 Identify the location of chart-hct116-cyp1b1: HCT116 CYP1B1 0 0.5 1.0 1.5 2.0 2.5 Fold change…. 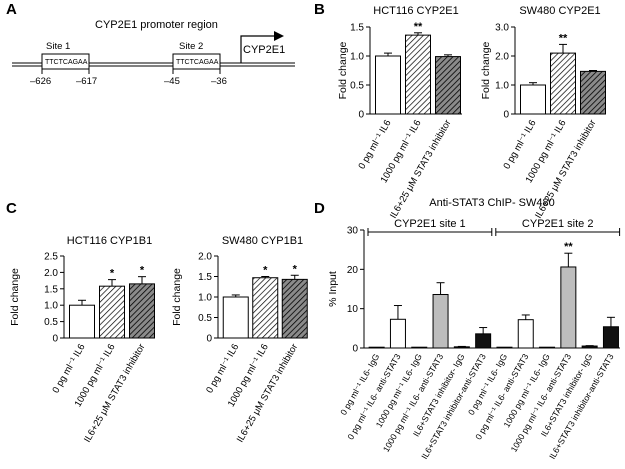
(82, 340).